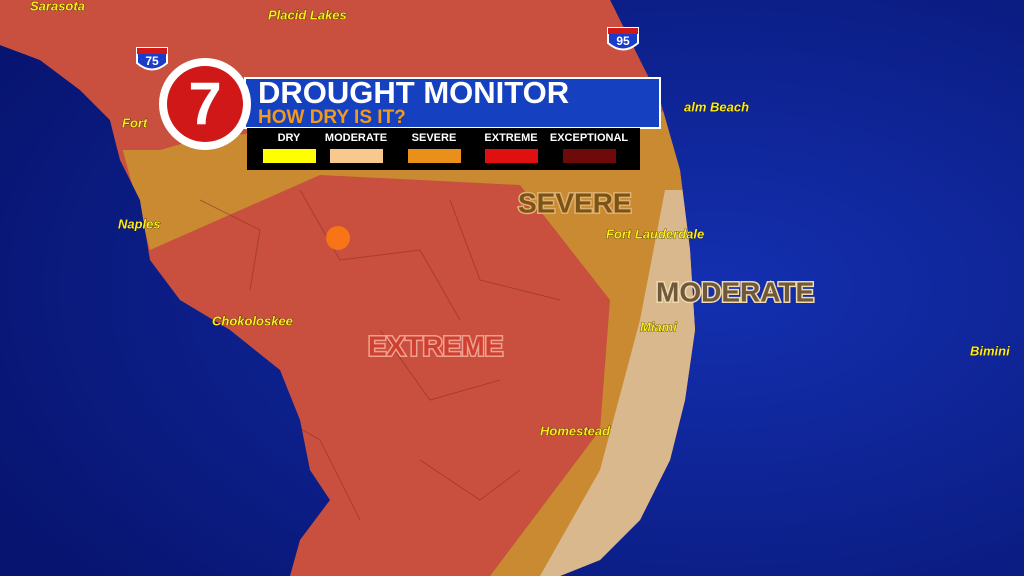 Image resolution: width=1024 pixels, height=576 pixels. Describe the element at coordinates (510, 138) in the screenshot. I see `legend-label: EXTREME` at that location.